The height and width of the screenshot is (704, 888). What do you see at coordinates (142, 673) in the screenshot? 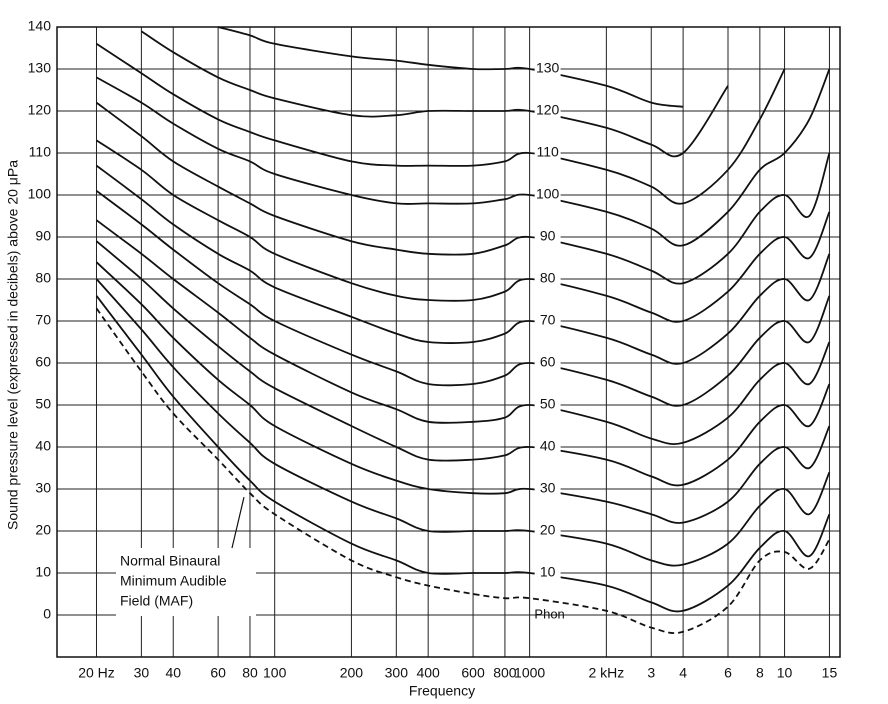
I see `x-tick-label: 30` at bounding box center [142, 673].